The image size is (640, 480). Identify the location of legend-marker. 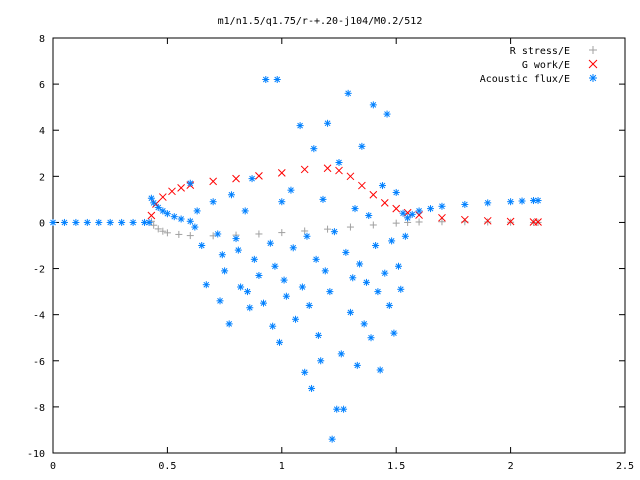
(593, 64).